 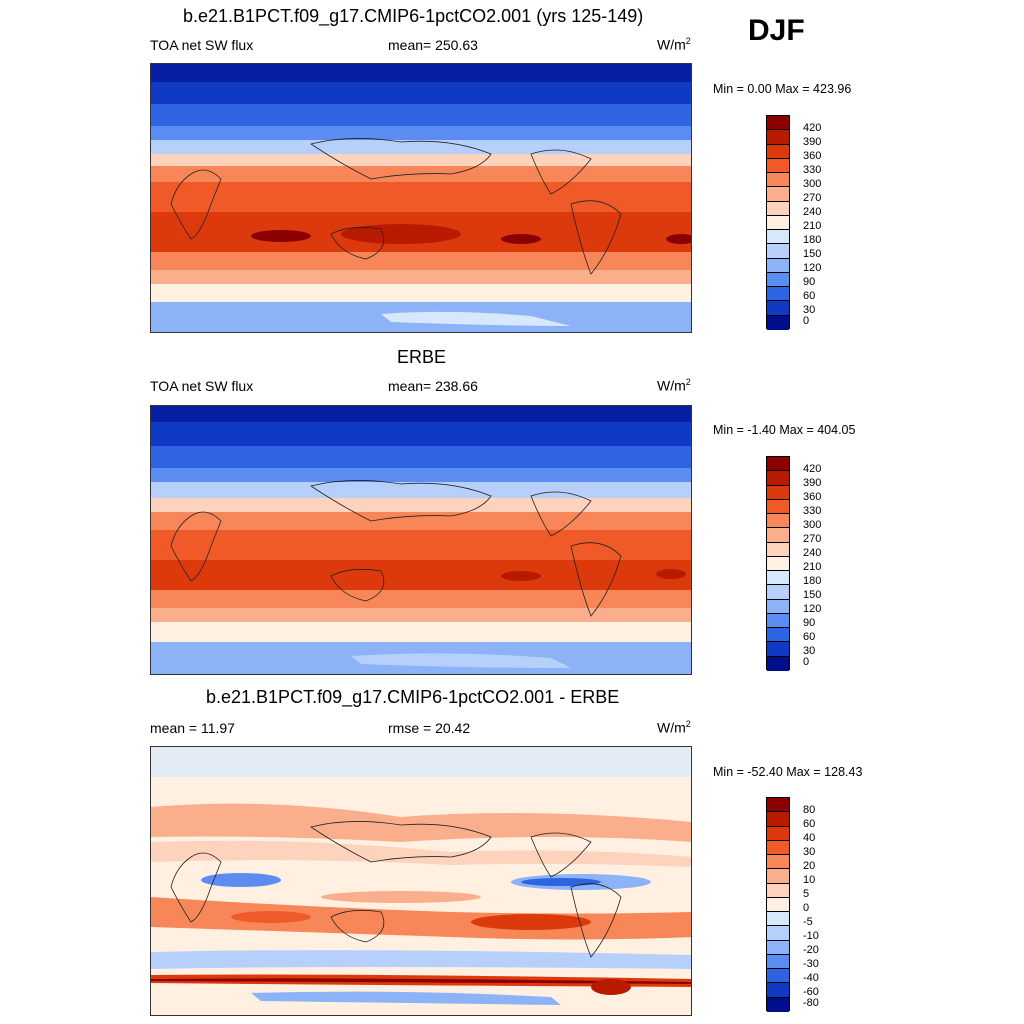 I want to click on panel-1-minmax: Min = 0.00 Max = 423.96, so click(x=782, y=89).